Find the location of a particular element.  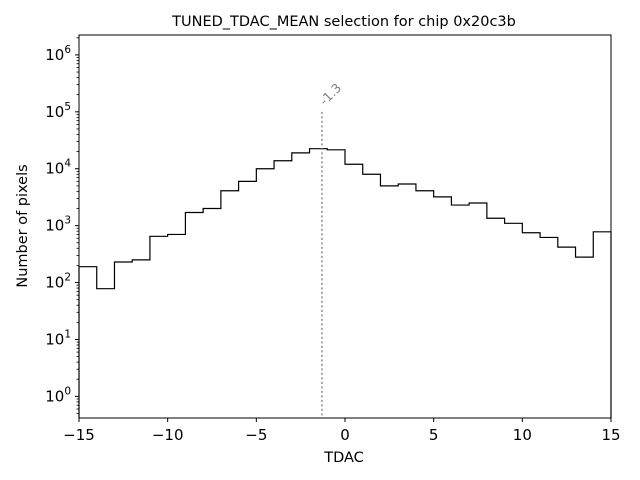

x-tick-label: −10 is located at coordinates (168, 435).